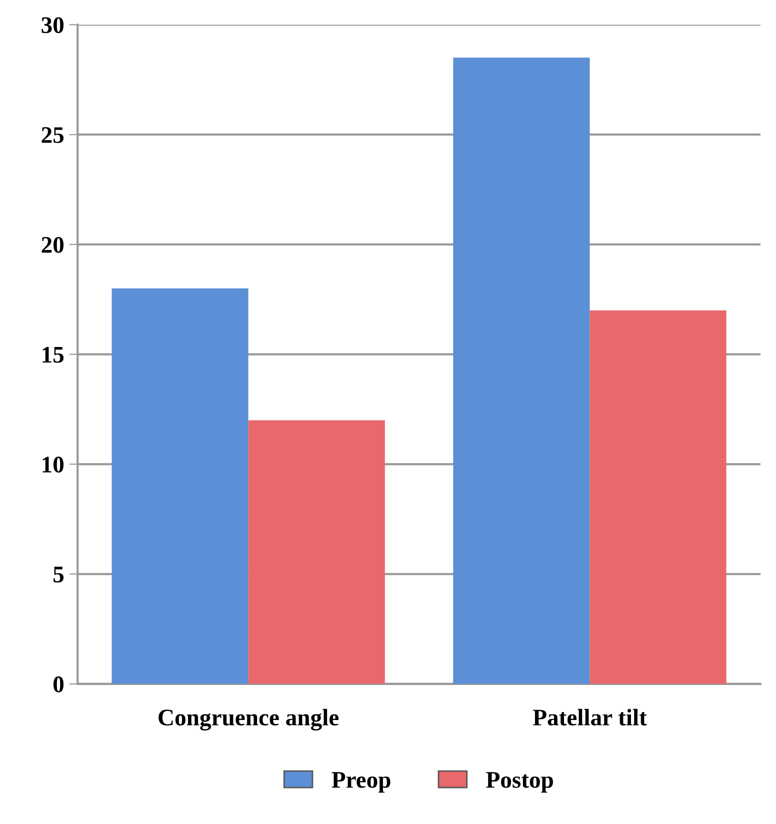  What do you see at coordinates (59, 574) in the screenshot?
I see `y-tick-label: 5` at bounding box center [59, 574].